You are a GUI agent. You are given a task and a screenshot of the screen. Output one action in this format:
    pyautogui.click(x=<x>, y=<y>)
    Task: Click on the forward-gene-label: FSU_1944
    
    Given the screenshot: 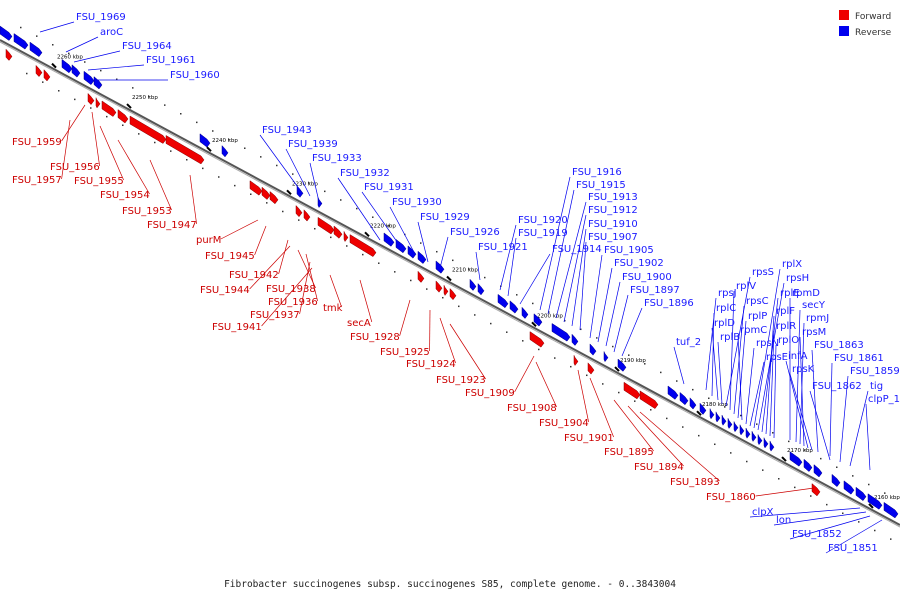 What is the action you would take?
    pyautogui.click(x=225, y=290)
    